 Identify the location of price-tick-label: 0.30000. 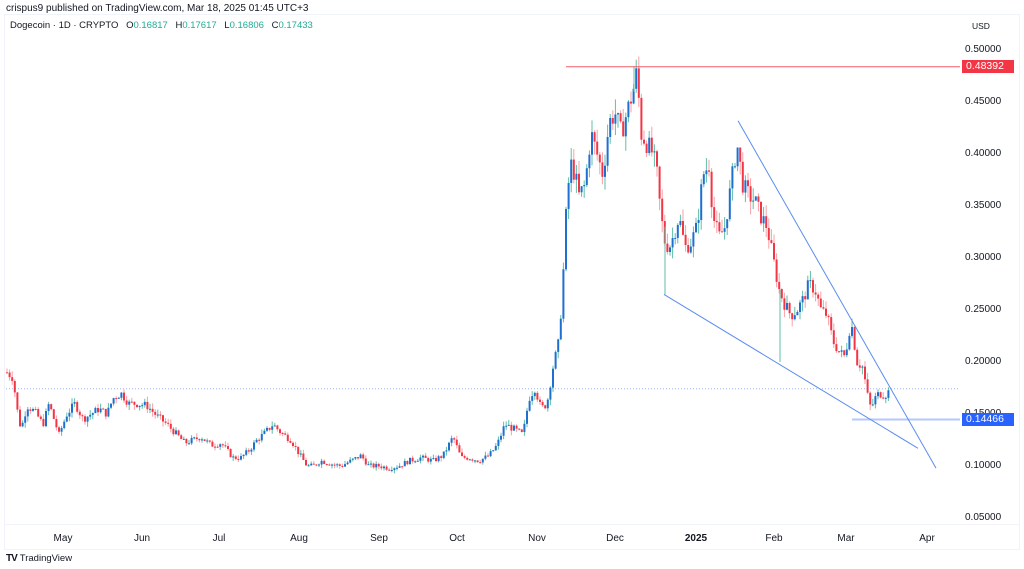
(983, 257).